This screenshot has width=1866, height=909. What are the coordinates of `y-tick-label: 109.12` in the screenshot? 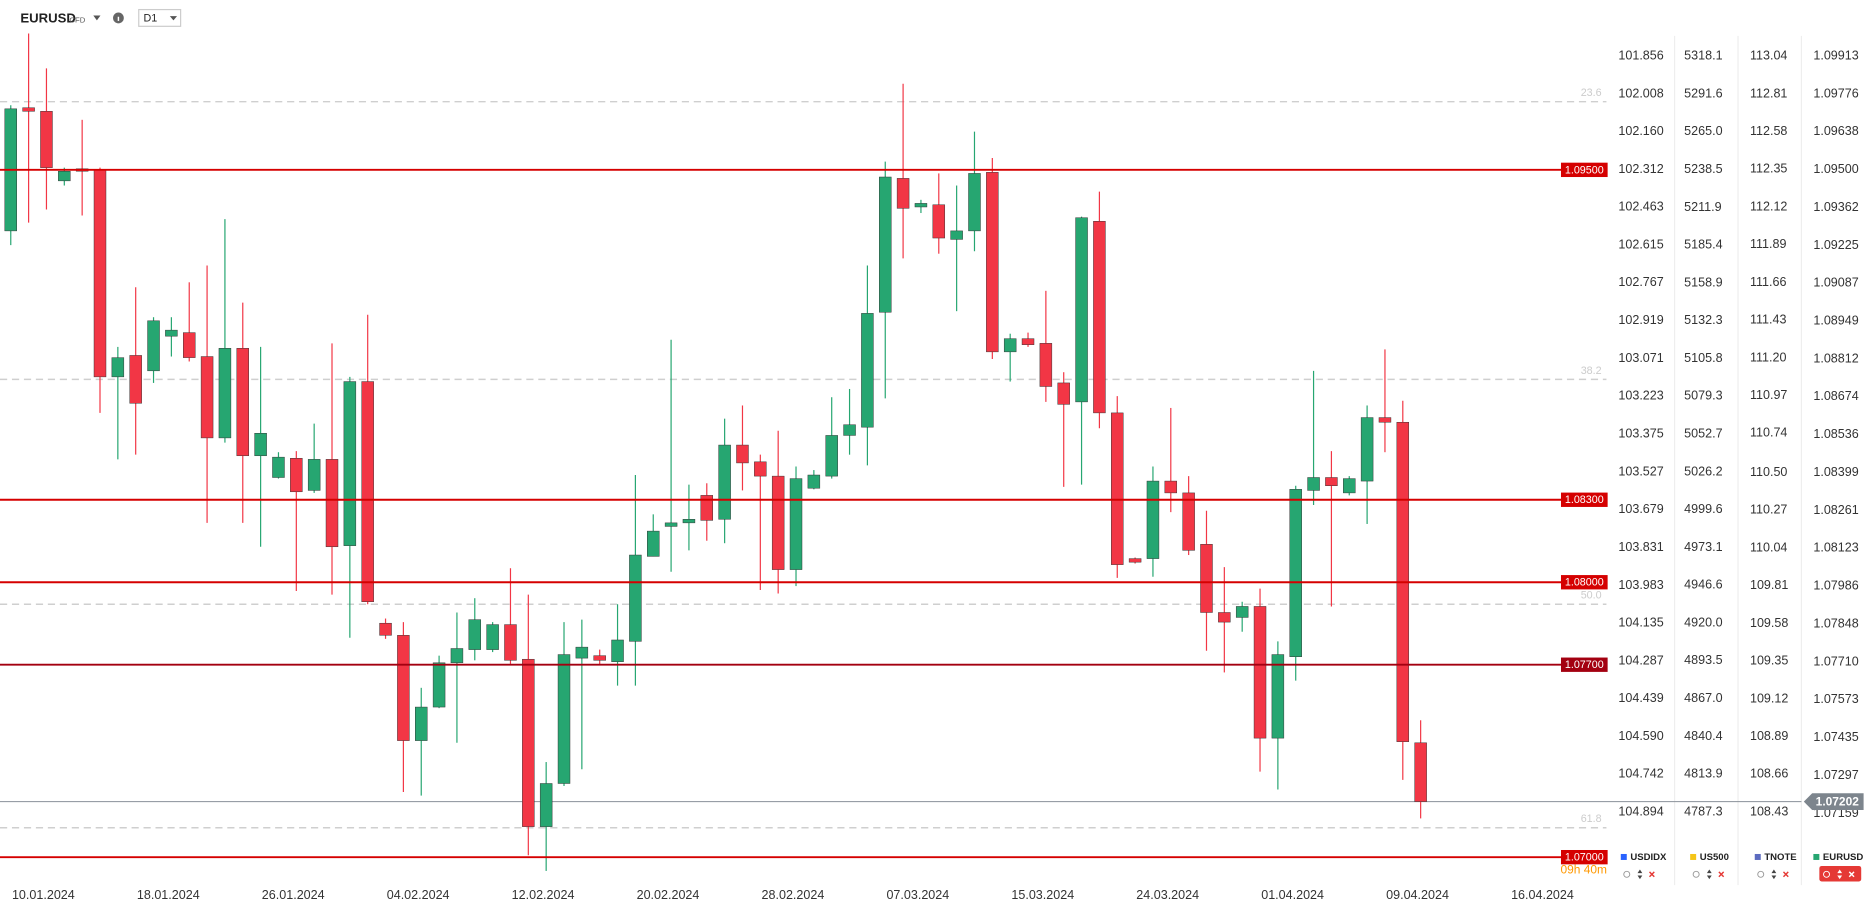 It's located at (1769, 698).